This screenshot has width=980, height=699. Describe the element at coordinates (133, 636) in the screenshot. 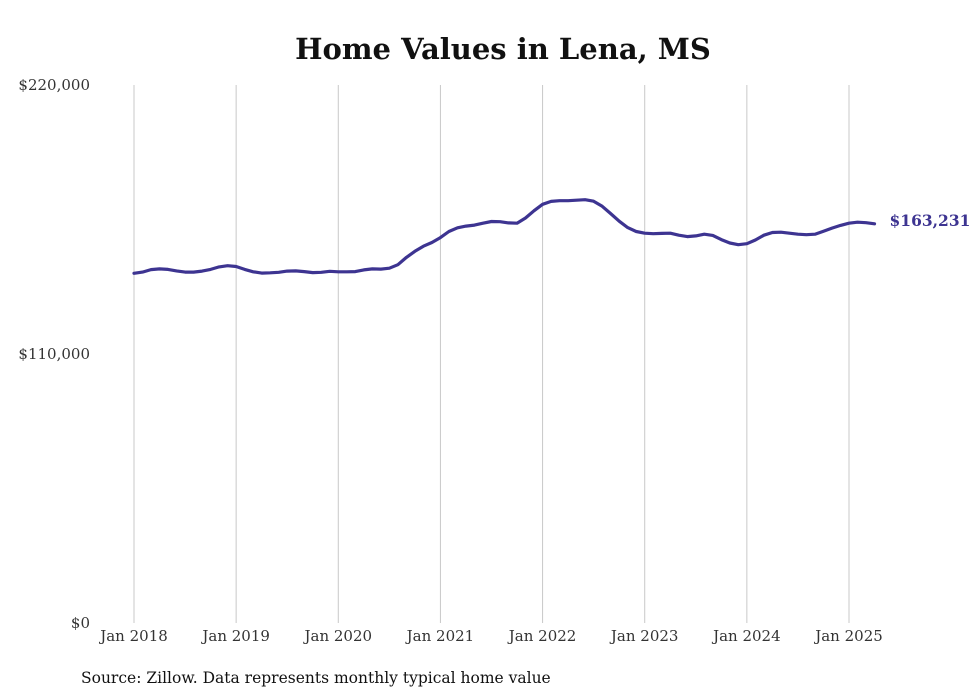

I see `x-tick-label: Jan 2018` at that location.